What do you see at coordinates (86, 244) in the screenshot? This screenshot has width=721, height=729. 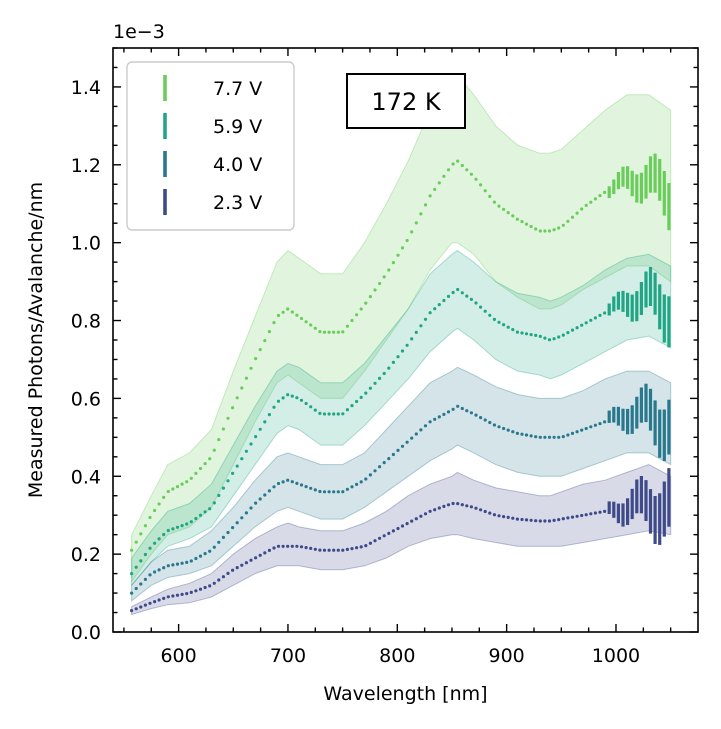 I see `y-tick-label: 1.0` at bounding box center [86, 244].